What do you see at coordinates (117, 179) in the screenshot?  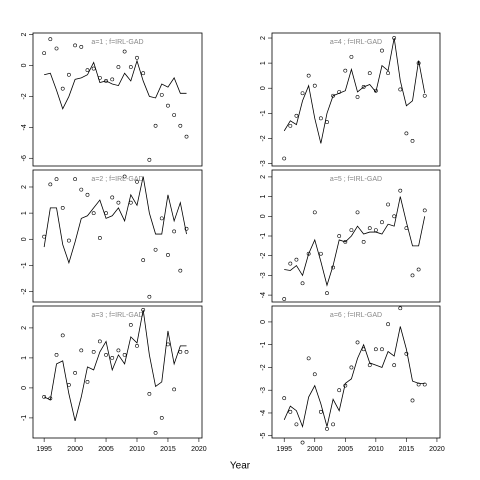 I see `strip-title: a=2 ; f=IRL-GAD` at bounding box center [117, 179].